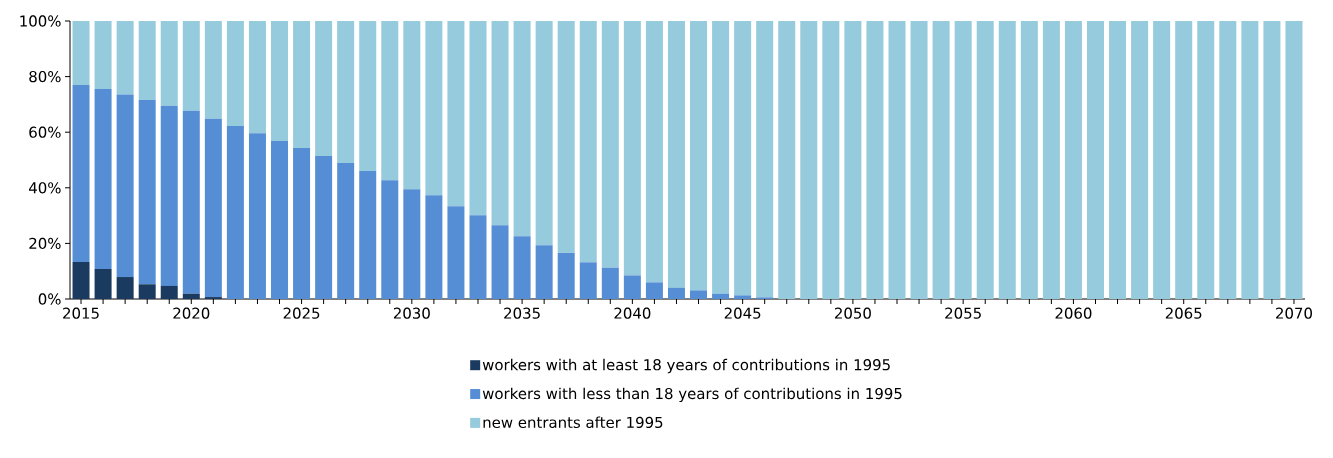 This screenshot has width=1333, height=458. I want to click on x-tick-label: 2025, so click(301, 313).